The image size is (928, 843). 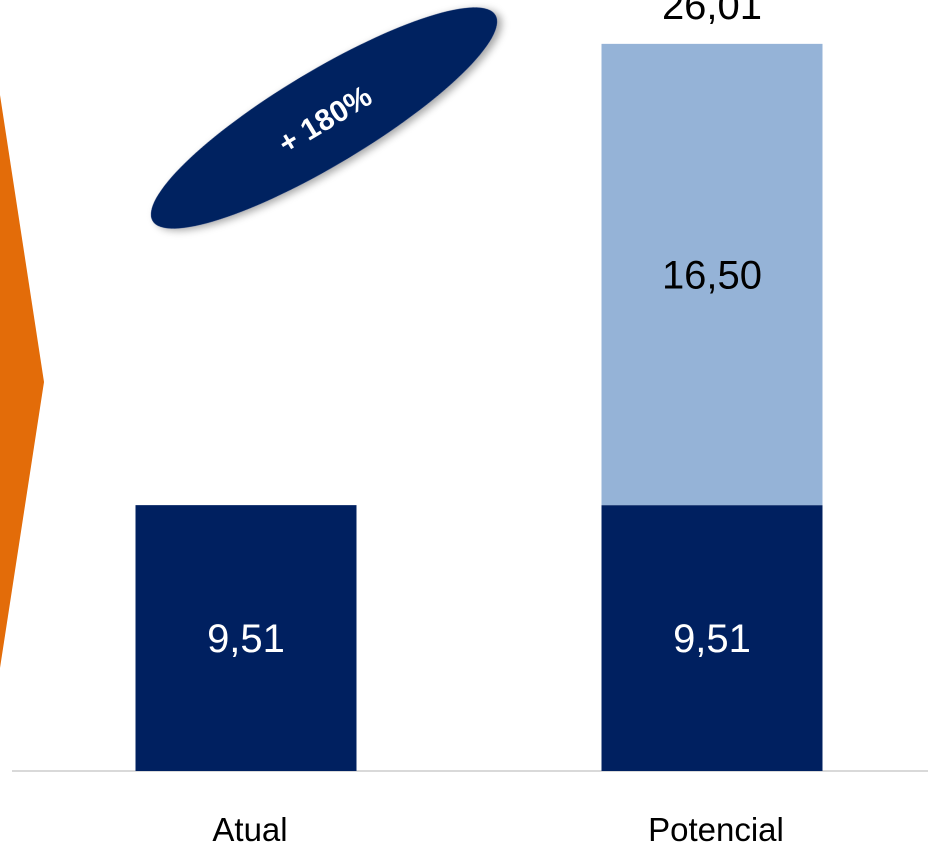 What do you see at coordinates (22, 381) in the screenshot?
I see `orange-chevron-shape` at bounding box center [22, 381].